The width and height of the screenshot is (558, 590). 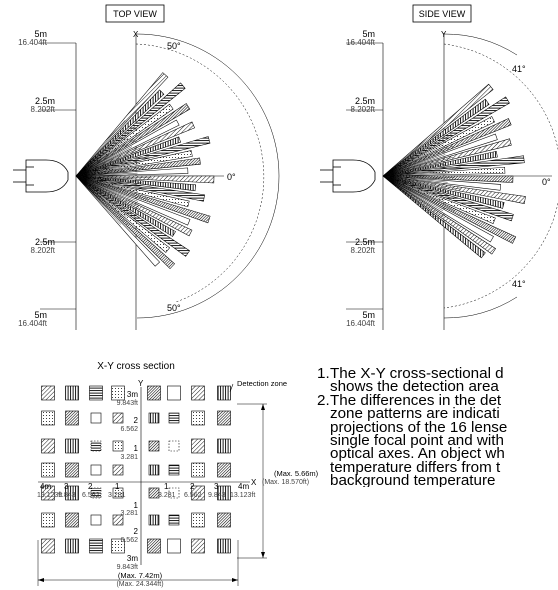 What do you see at coordinates (127, 567) in the screenshot?
I see `ym3-ft-label: 9.843ft` at bounding box center [127, 567].